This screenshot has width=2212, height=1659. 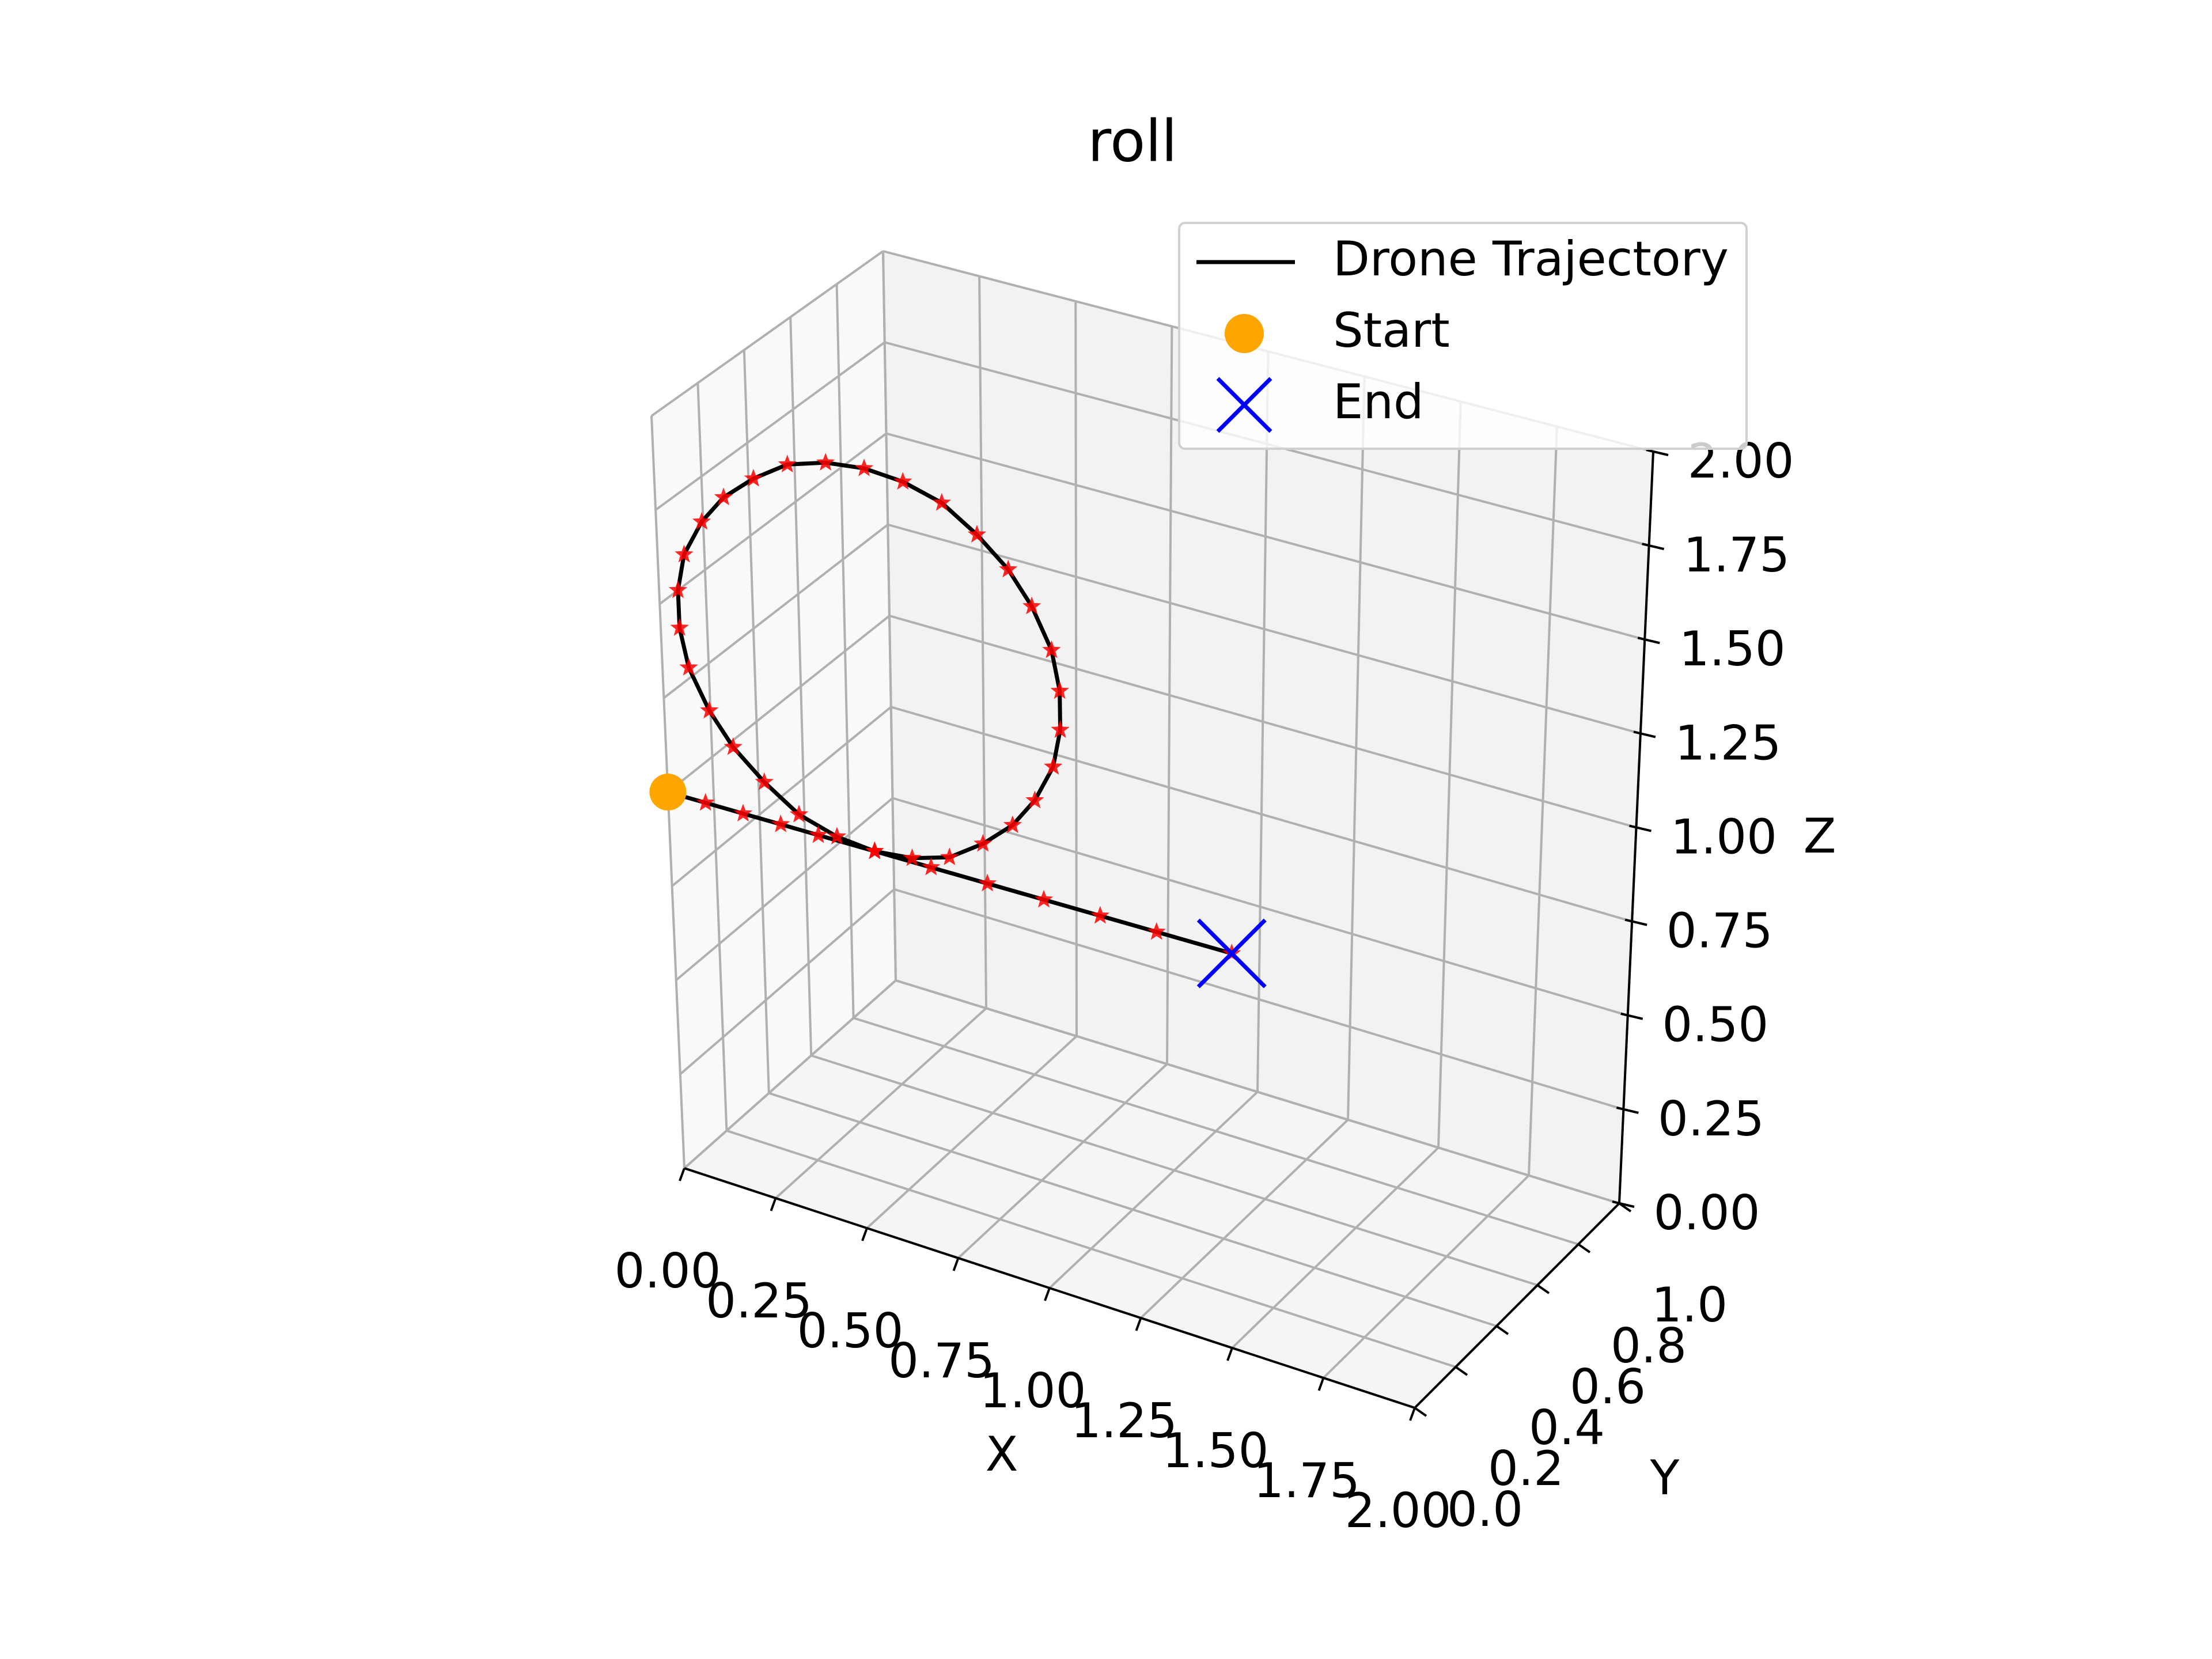 I want to click on z-tick-label: 1.25, so click(x=1728, y=743).